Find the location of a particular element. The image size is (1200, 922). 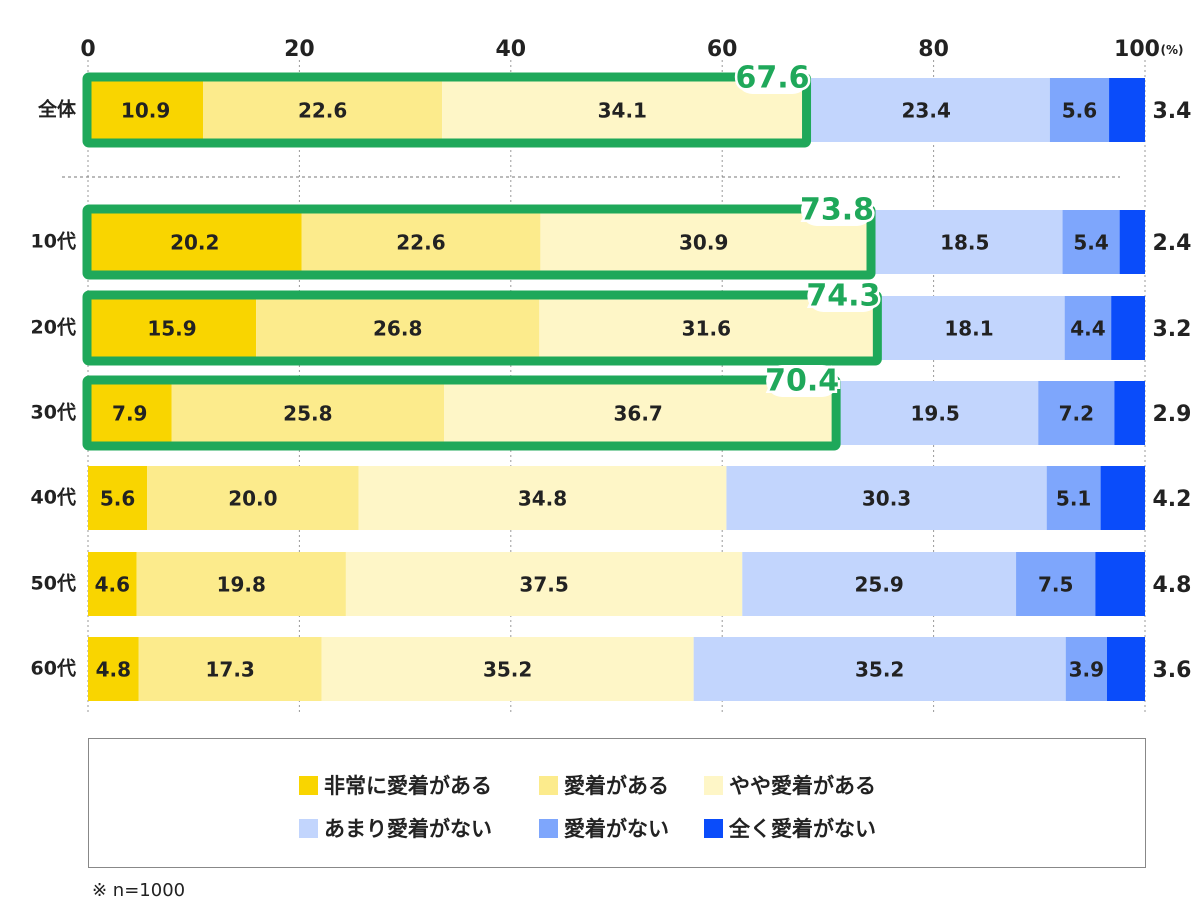

legend-item-not-at-all-attached: 全く愛着がない is located at coordinates (790, 828).